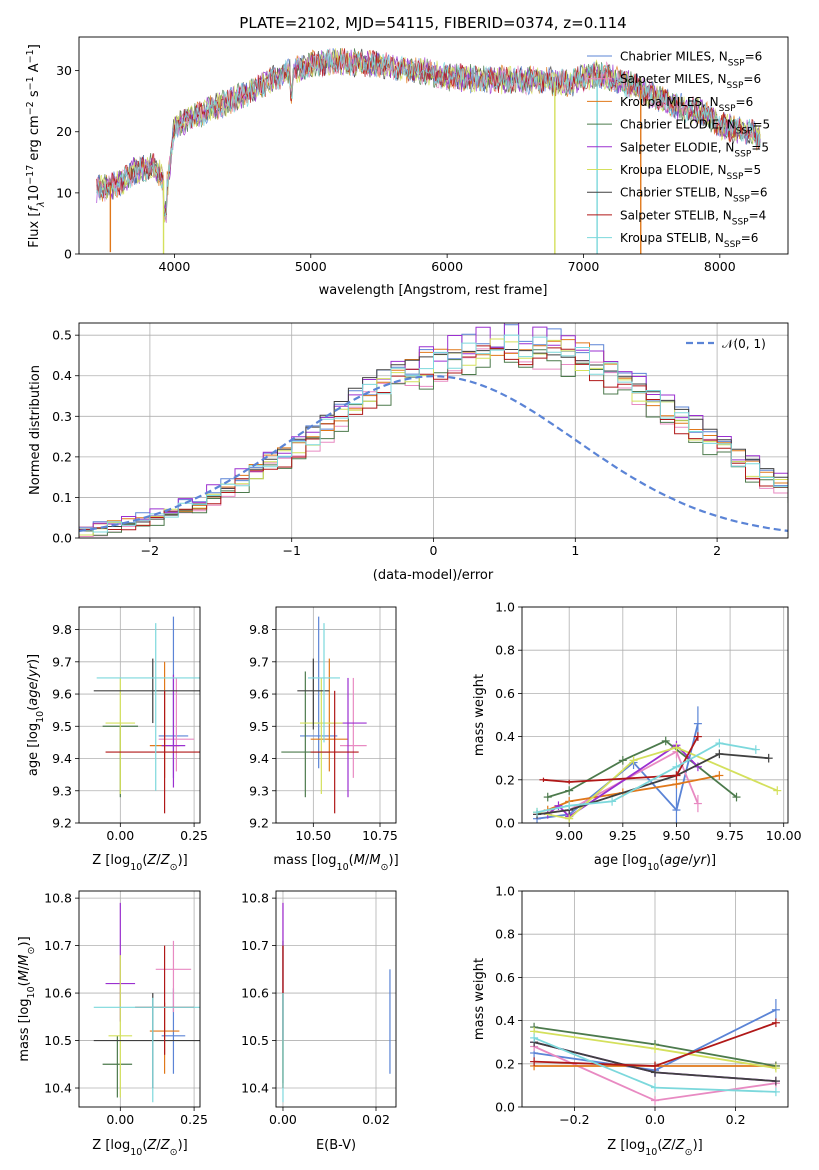  Describe the element at coordinates (584, 266) in the screenshot. I see `x-tick-label: 7000` at that location.